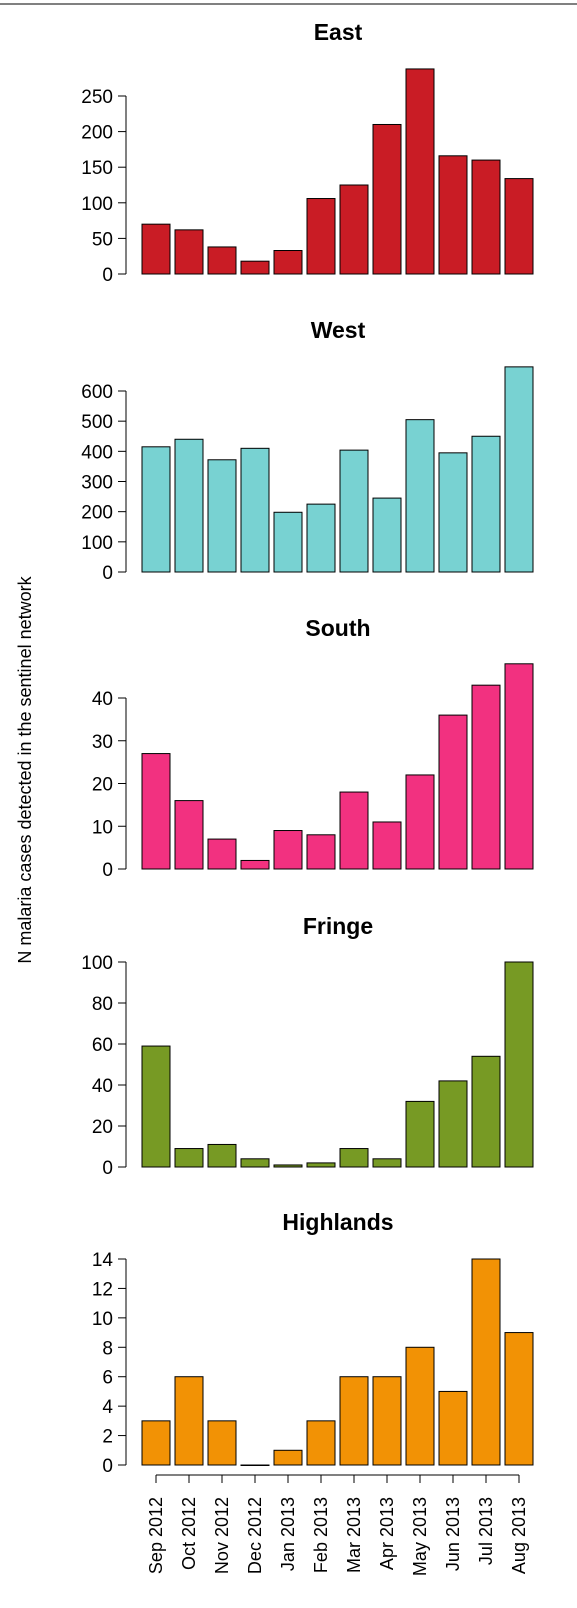 This screenshot has height=1608, width=577. Describe the element at coordinates (156, 1535) in the screenshot. I see `x-tick-label: Sep 2012` at that location.